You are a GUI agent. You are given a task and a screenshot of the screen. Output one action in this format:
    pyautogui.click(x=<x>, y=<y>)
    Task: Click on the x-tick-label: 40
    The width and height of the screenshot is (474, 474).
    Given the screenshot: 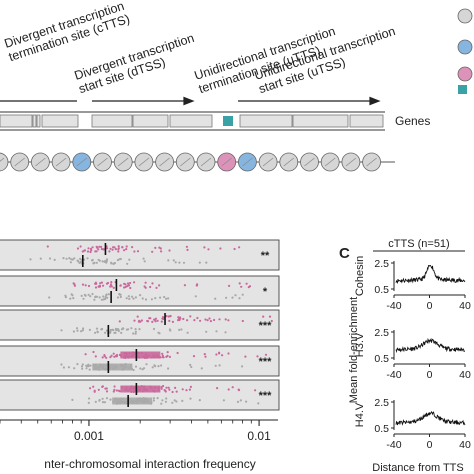 What is the action you would take?
    pyautogui.click(x=465, y=375)
    